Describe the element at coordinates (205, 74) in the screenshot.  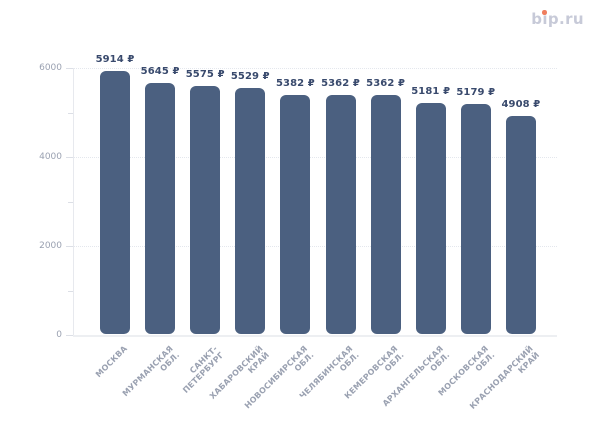
I see `bar-value-label: 5575 ₽` at that location.